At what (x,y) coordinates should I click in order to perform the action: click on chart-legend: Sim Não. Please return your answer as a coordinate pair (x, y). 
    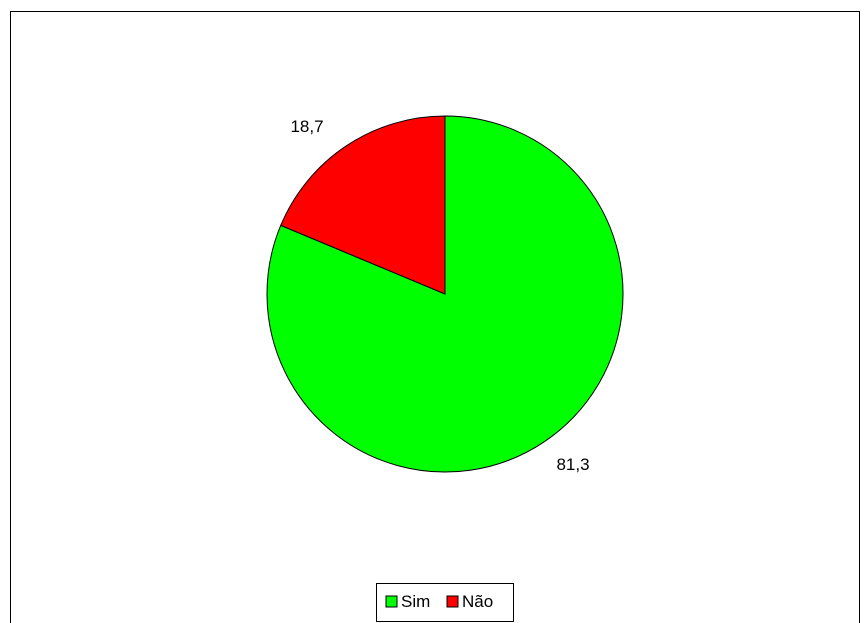
    Looking at the image, I should click on (445, 602).